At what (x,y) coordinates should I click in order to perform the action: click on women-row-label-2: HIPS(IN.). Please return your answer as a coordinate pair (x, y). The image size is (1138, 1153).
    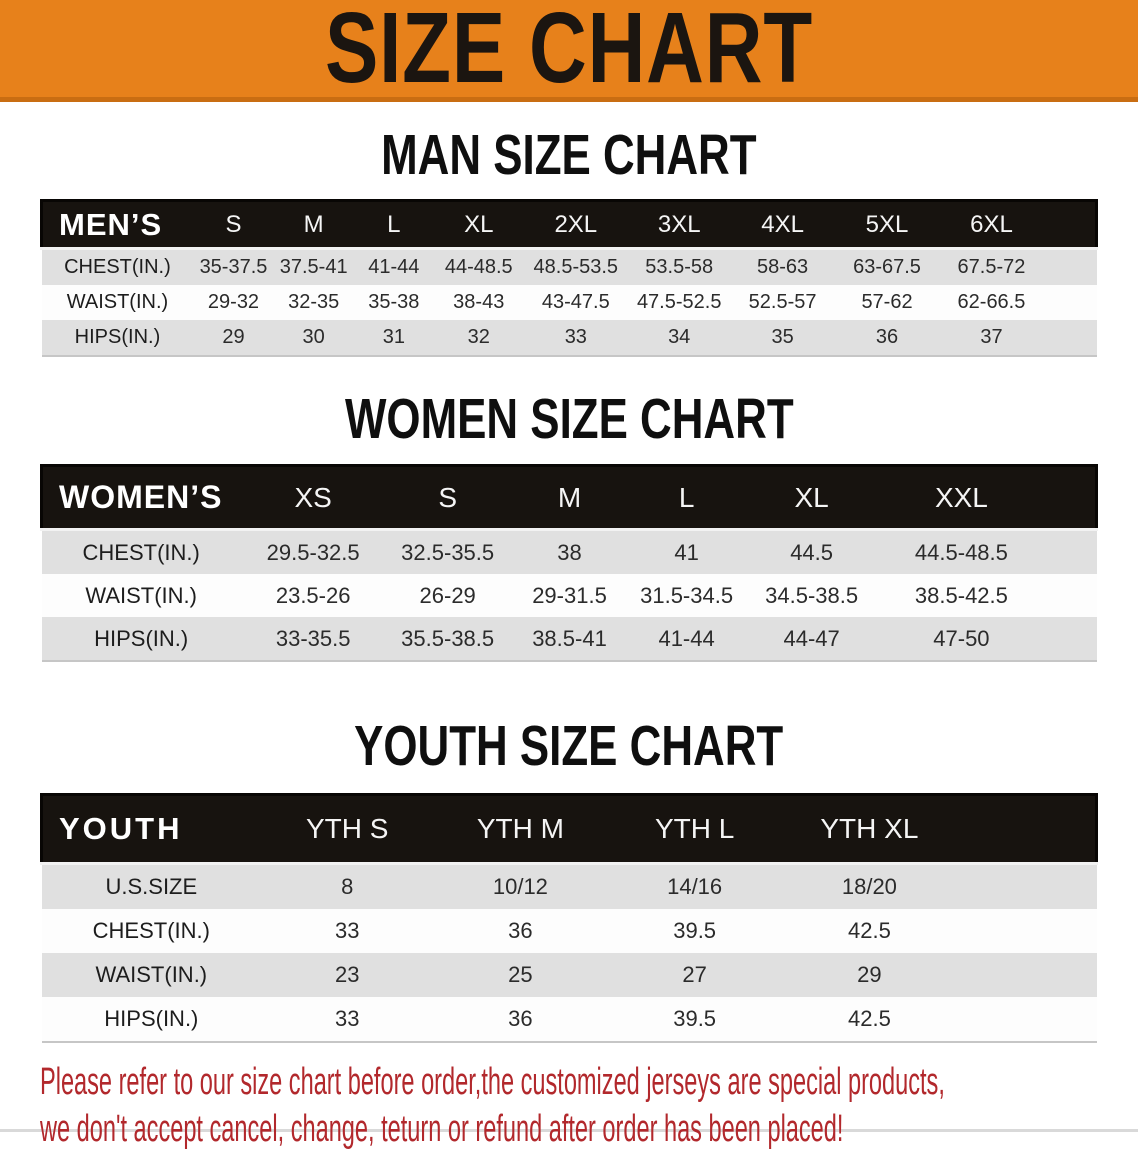
    Looking at the image, I should click on (141, 639).